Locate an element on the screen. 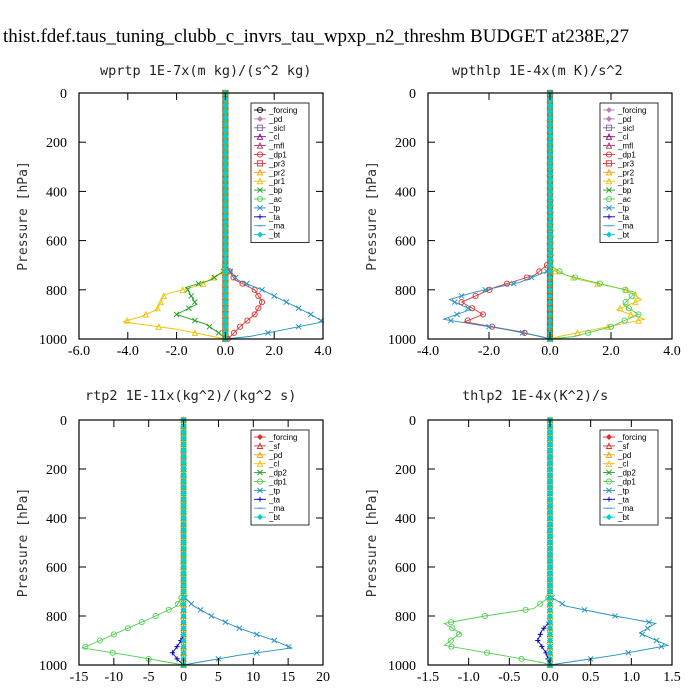  x-tick-label: -4.0 is located at coordinates (428, 351).